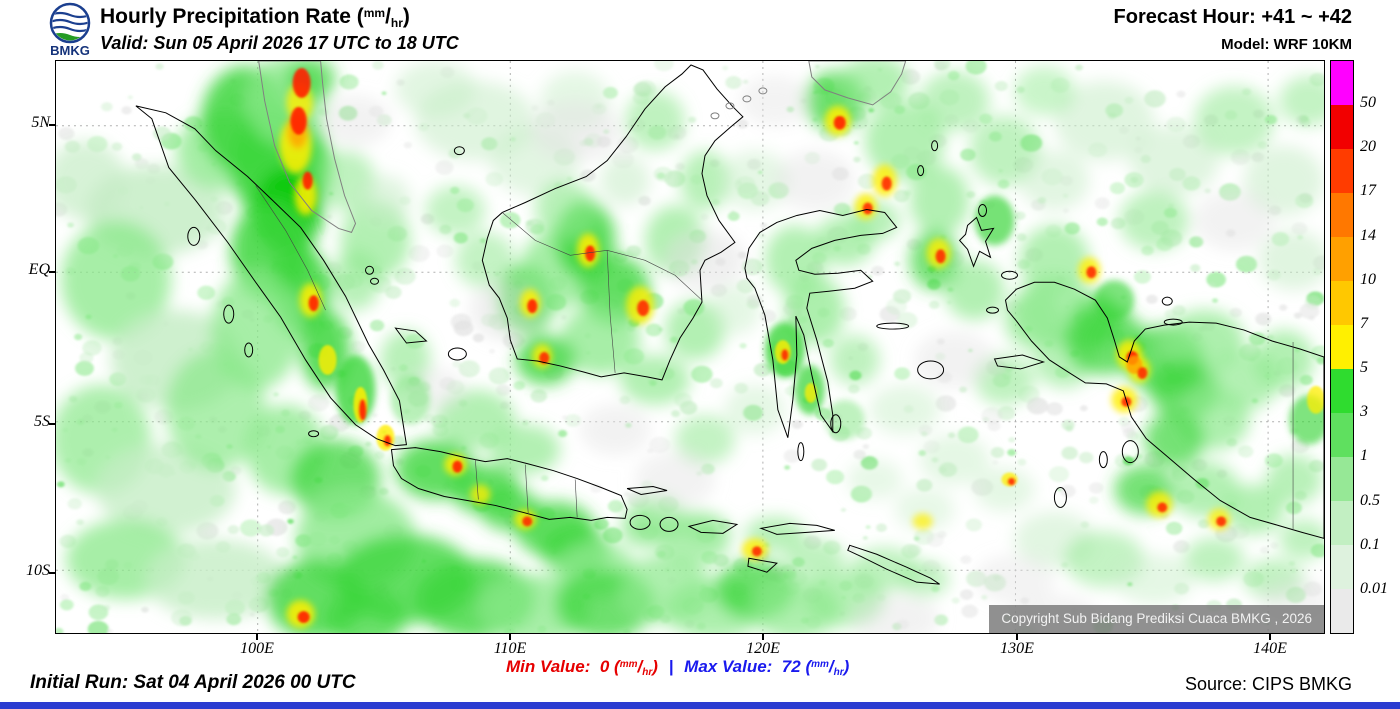  Describe the element at coordinates (1364, 412) in the screenshot. I see `legend-label: 3` at that location.